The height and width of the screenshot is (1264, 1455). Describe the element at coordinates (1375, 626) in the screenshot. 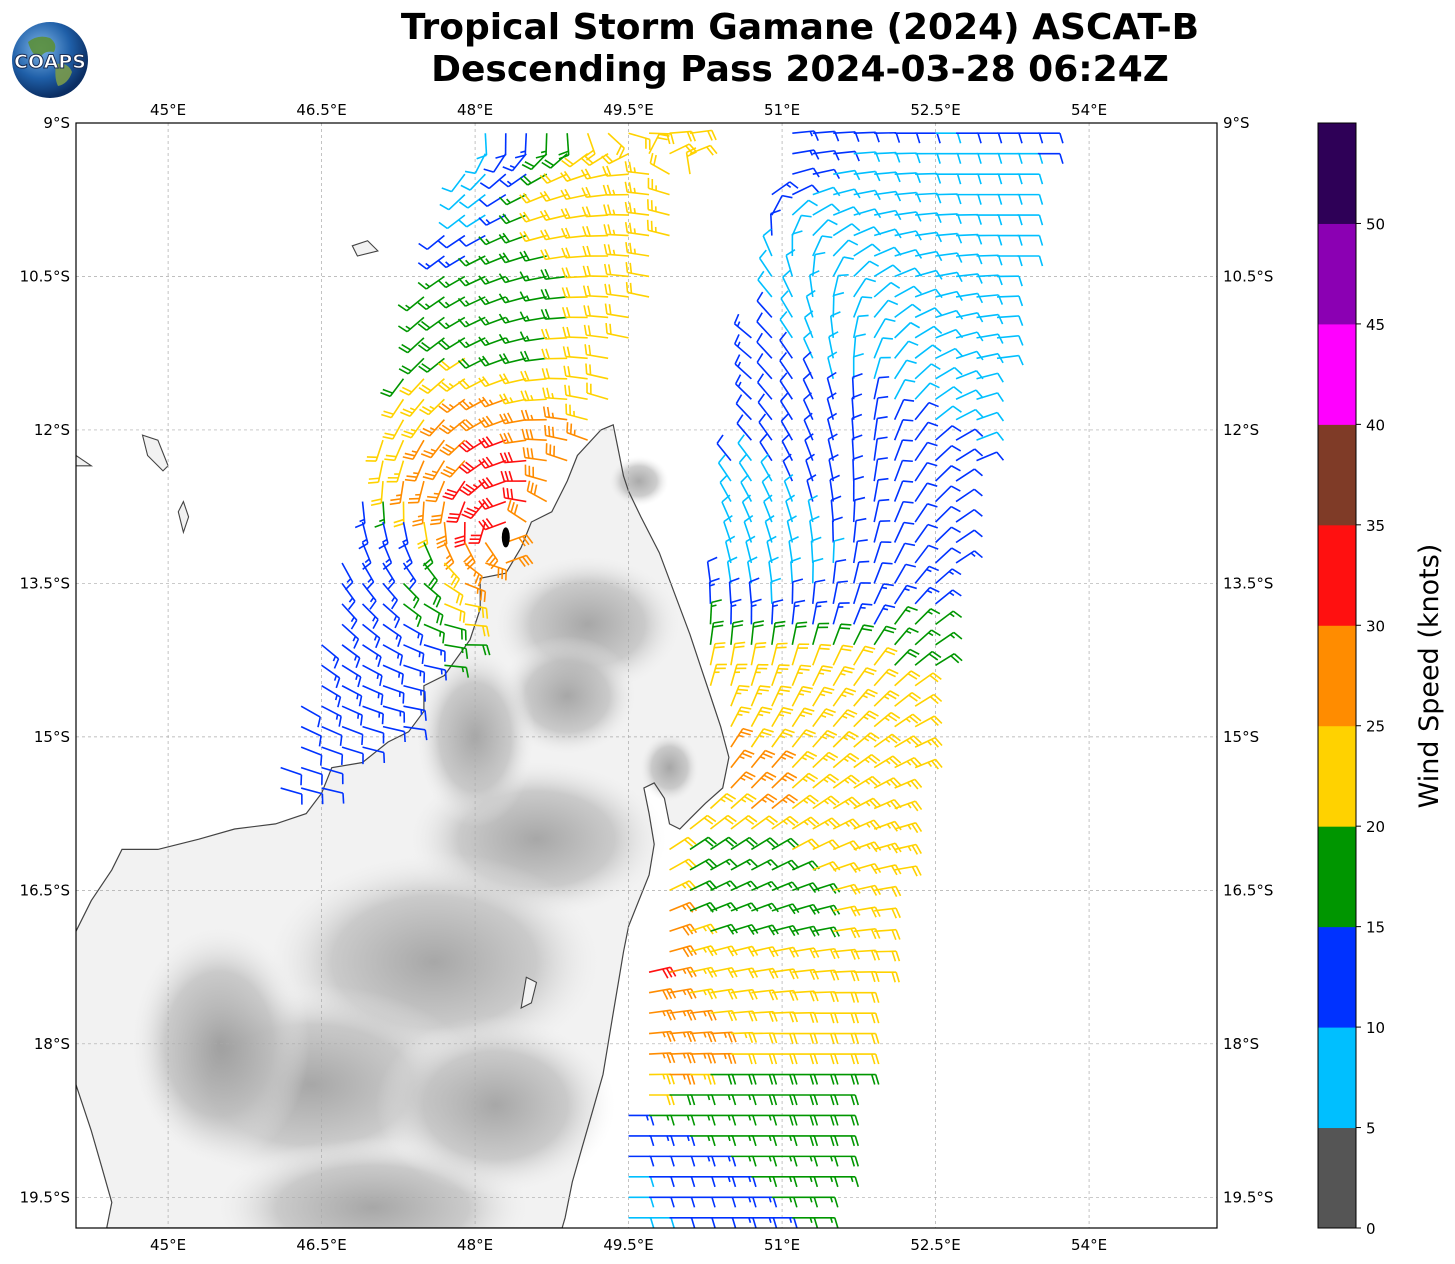

I see `colorbar-tick-label: 30` at that location.